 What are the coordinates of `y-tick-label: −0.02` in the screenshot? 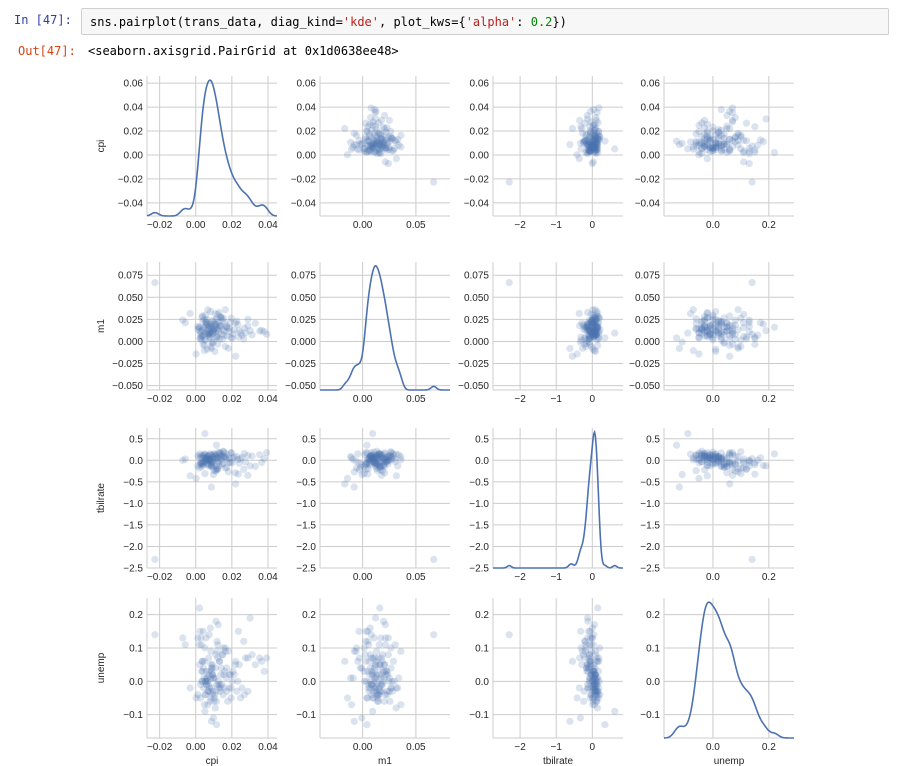 It's located at (648, 179).